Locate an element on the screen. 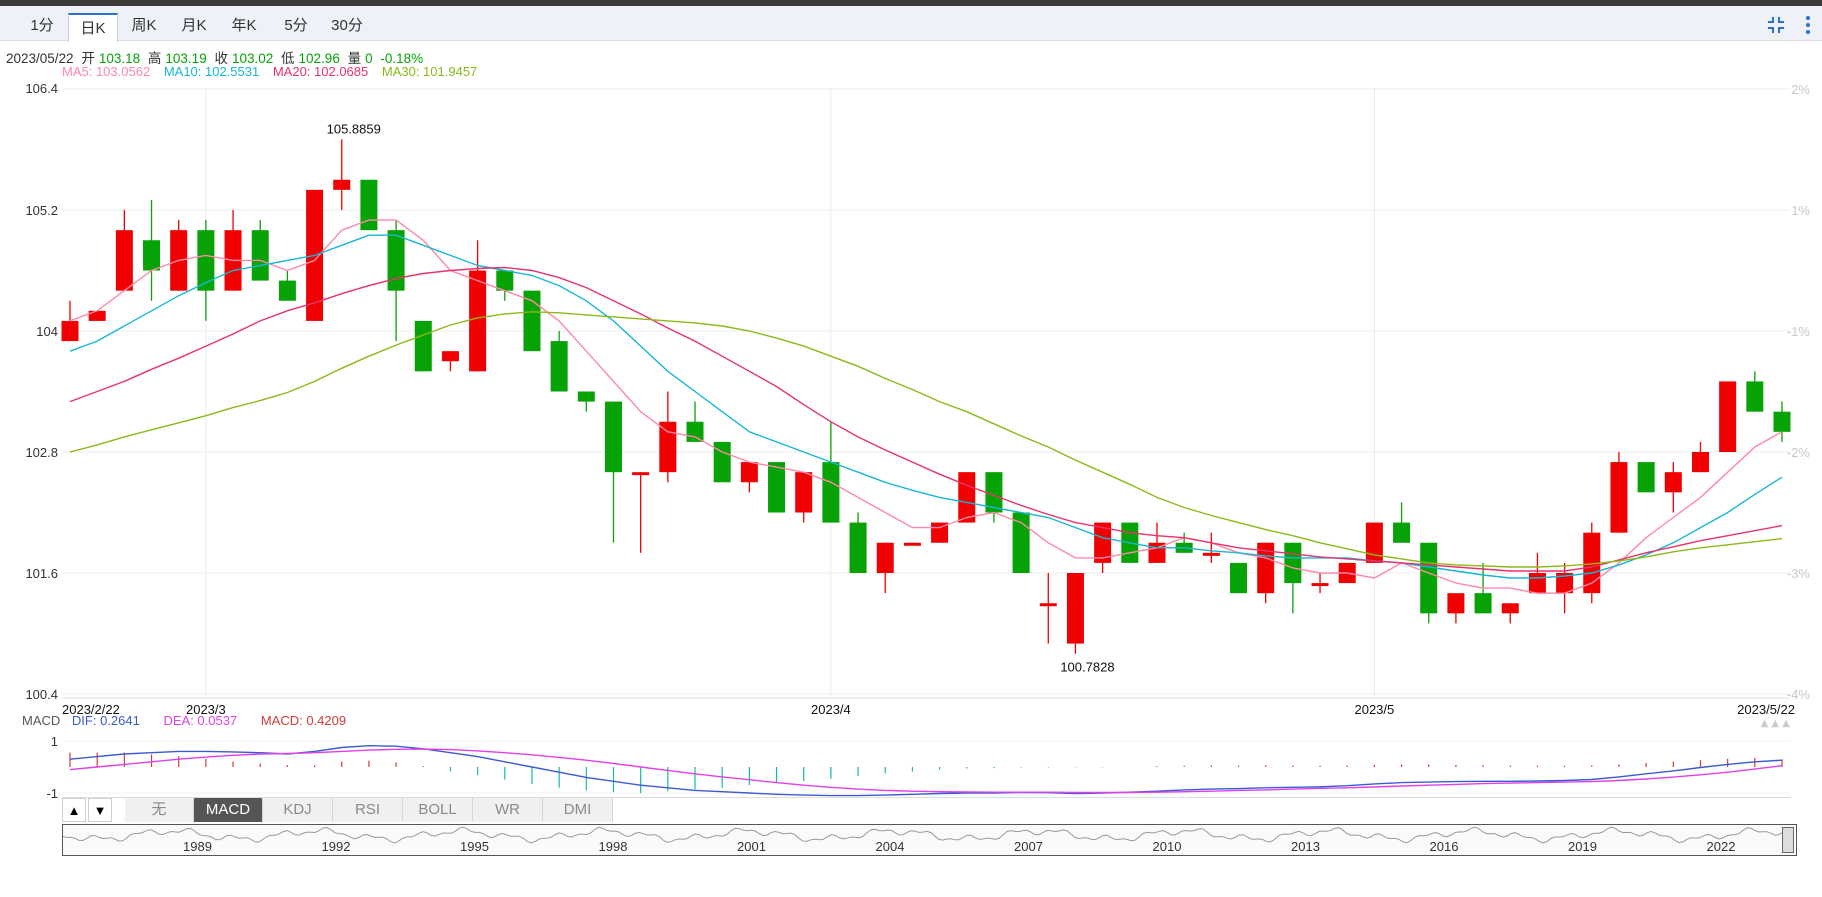 Image resolution: width=1822 pixels, height=897 pixels. indicator-macd: MACD is located at coordinates (228, 810).